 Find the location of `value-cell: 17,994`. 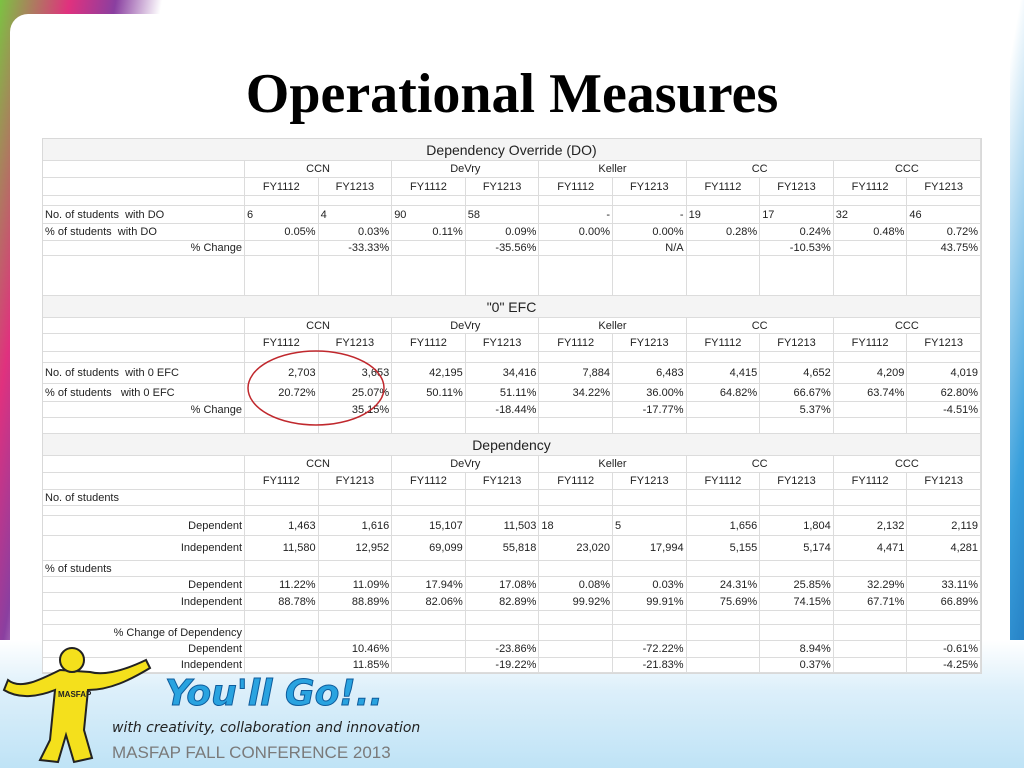

value-cell: 17,994 is located at coordinates (650, 548).